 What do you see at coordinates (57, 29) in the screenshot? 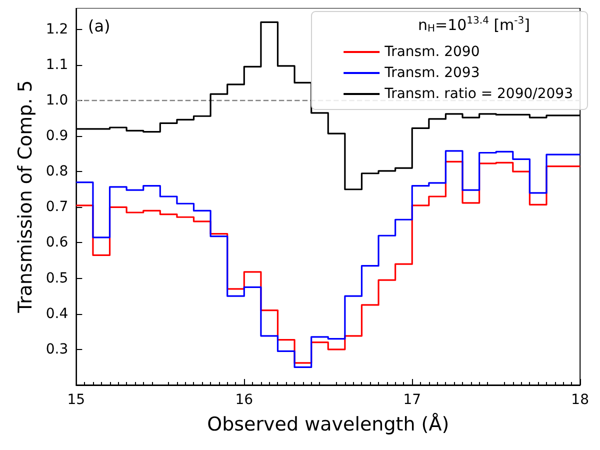
I see `y-tick-label: 1.2` at bounding box center [57, 29].